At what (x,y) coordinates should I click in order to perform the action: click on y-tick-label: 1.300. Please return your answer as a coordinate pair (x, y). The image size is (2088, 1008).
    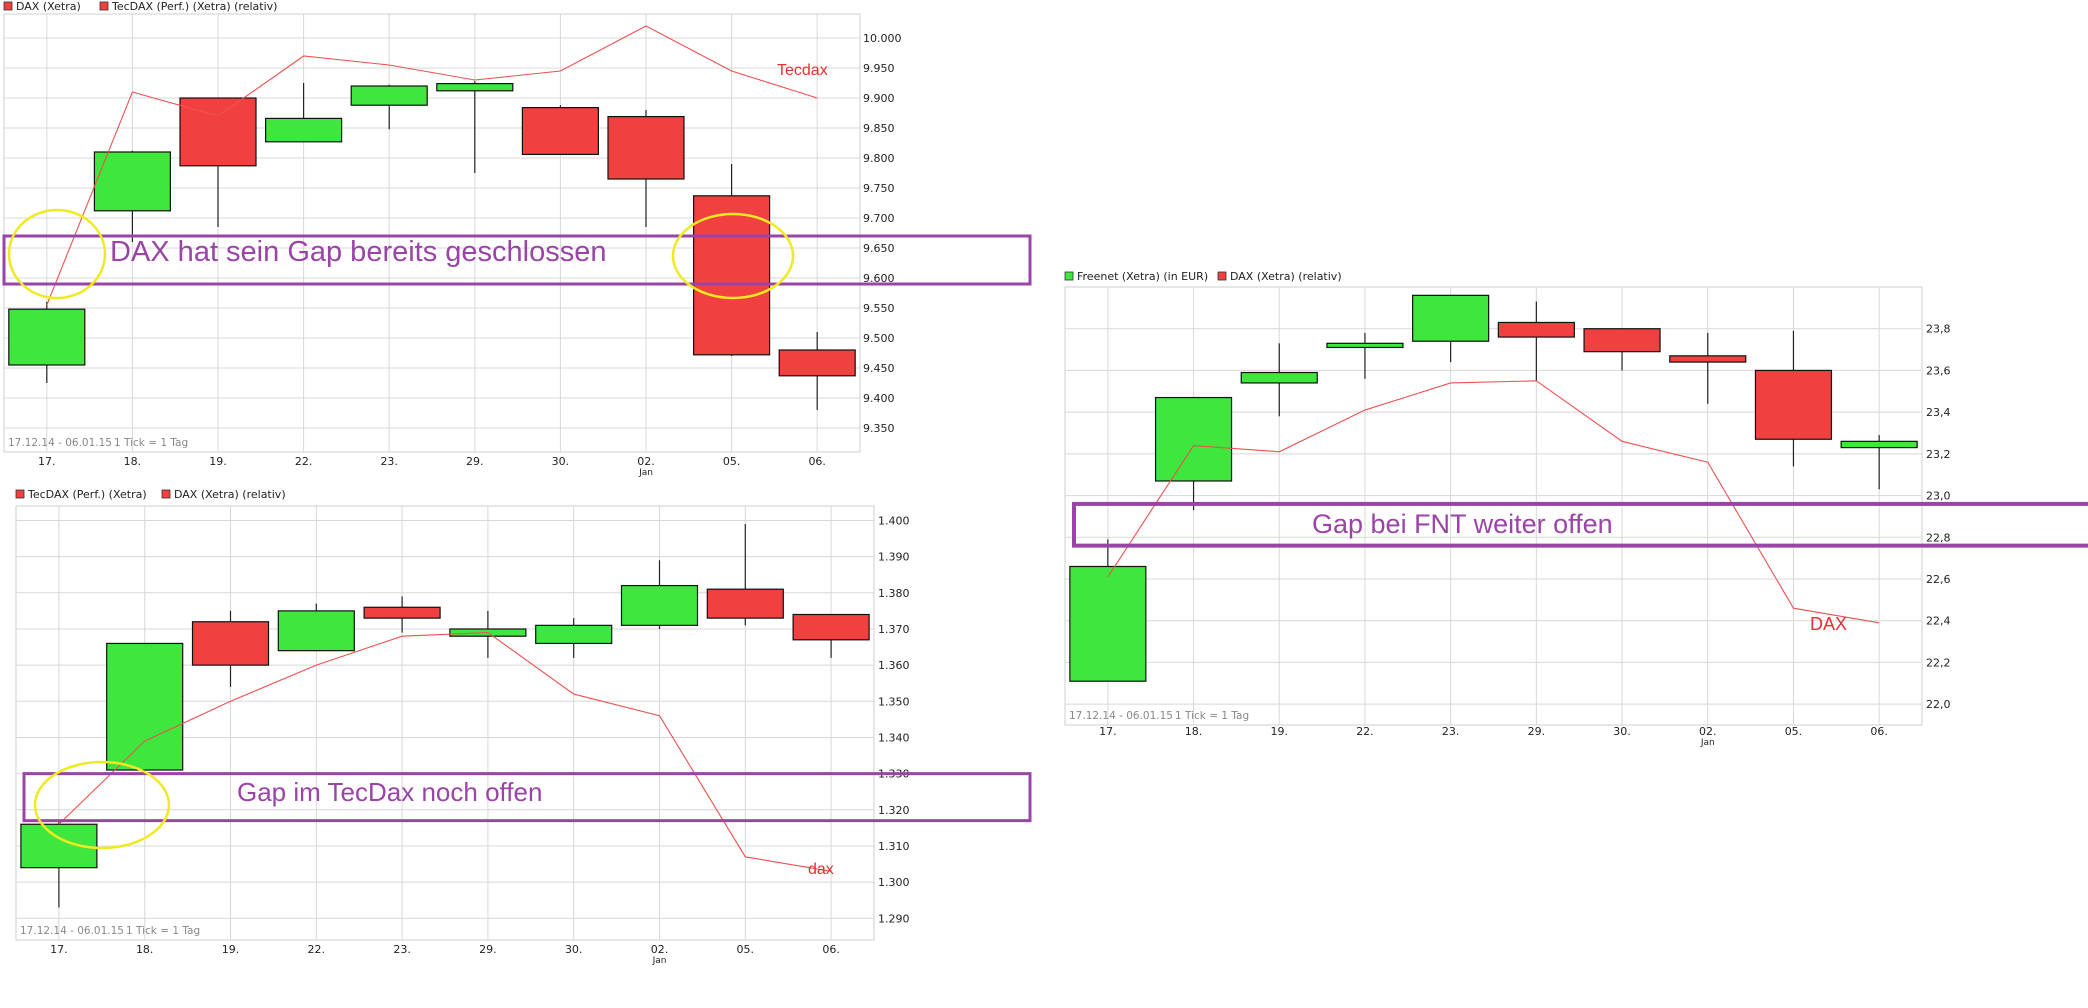
    Looking at the image, I should click on (894, 882).